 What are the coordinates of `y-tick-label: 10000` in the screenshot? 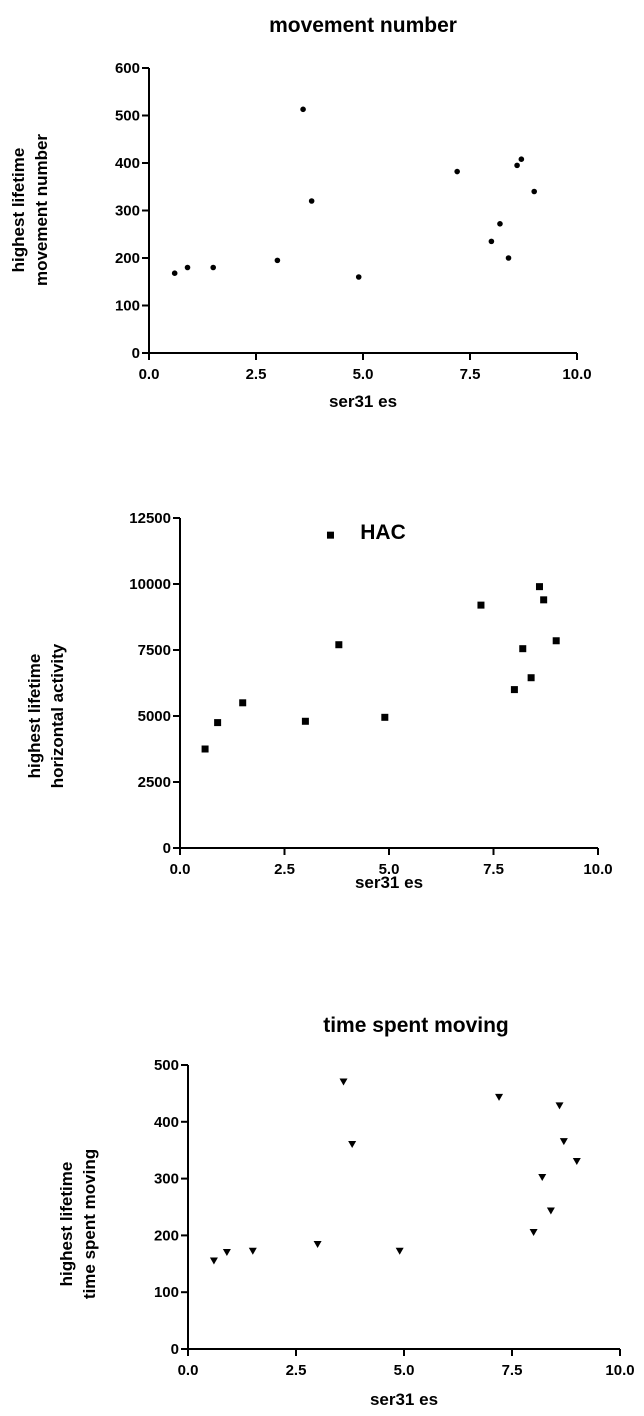 It's located at (150, 584).